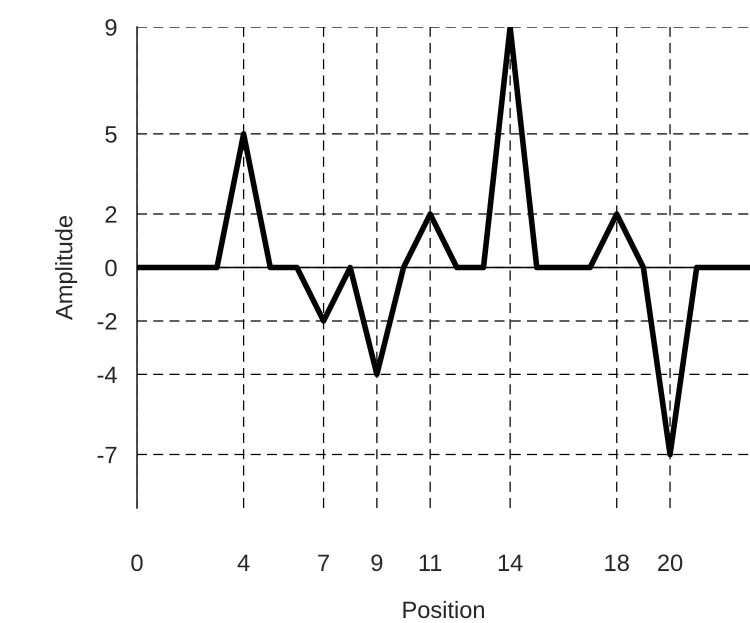  I want to click on y-tick-label: 0, so click(111, 268).